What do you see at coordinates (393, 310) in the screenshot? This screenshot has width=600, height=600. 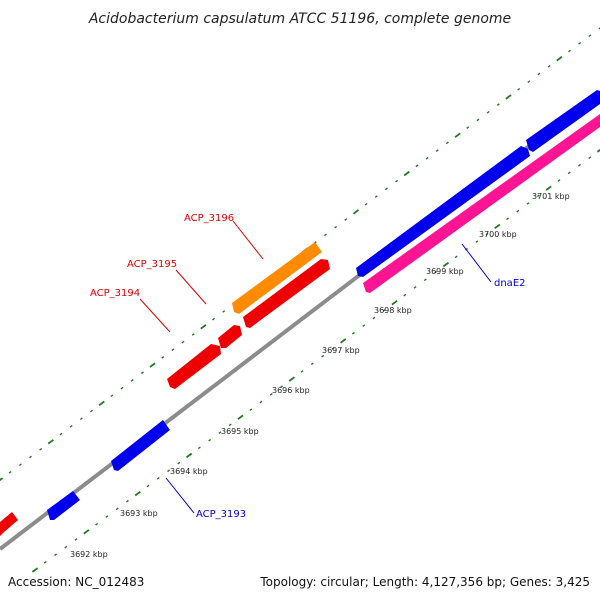 I see `scale-label: 3698 kbp` at bounding box center [393, 310].